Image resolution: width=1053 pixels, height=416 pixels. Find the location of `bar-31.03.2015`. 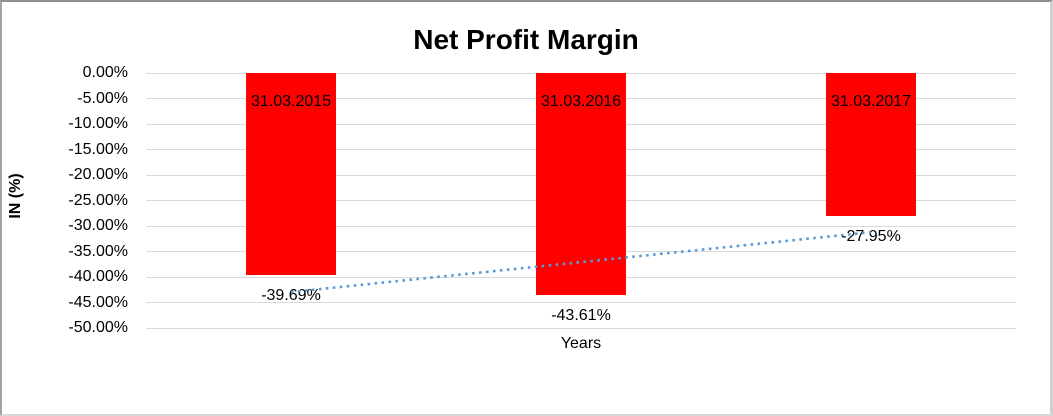

bar-31.03.2015 is located at coordinates (291, 174).